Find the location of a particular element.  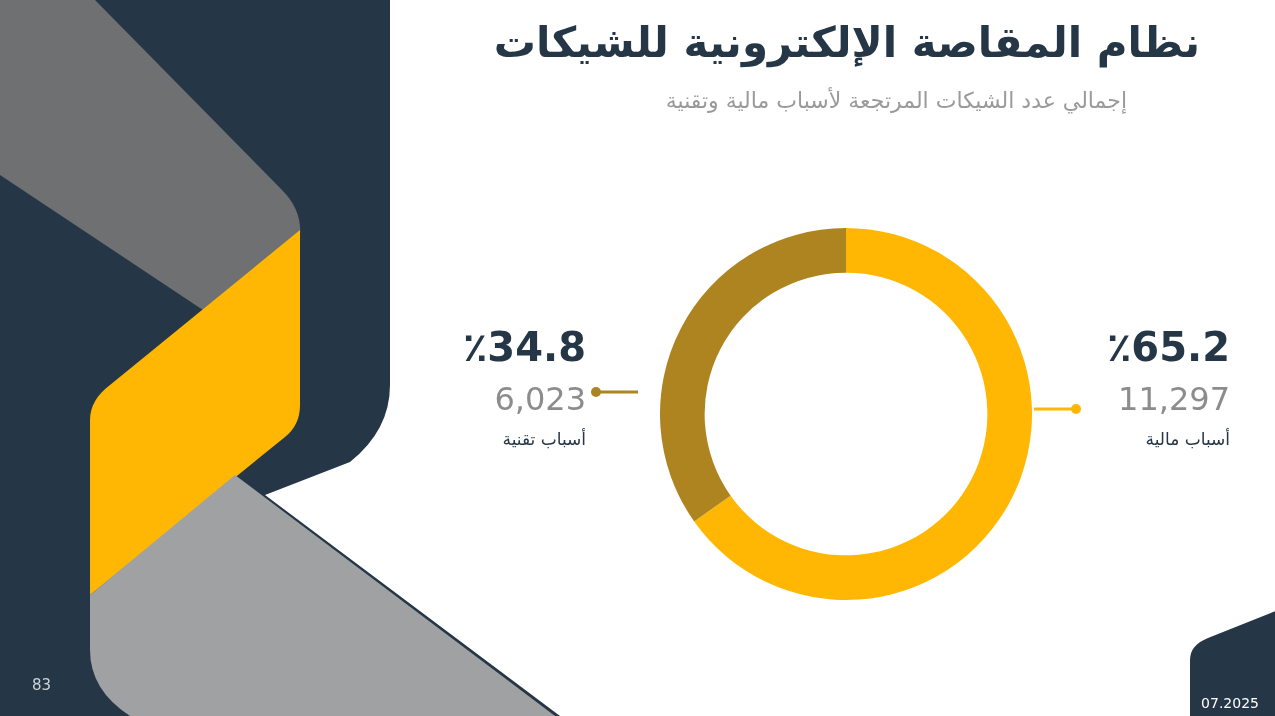

slice-label: أسباب مالية is located at coordinates (1187, 439).